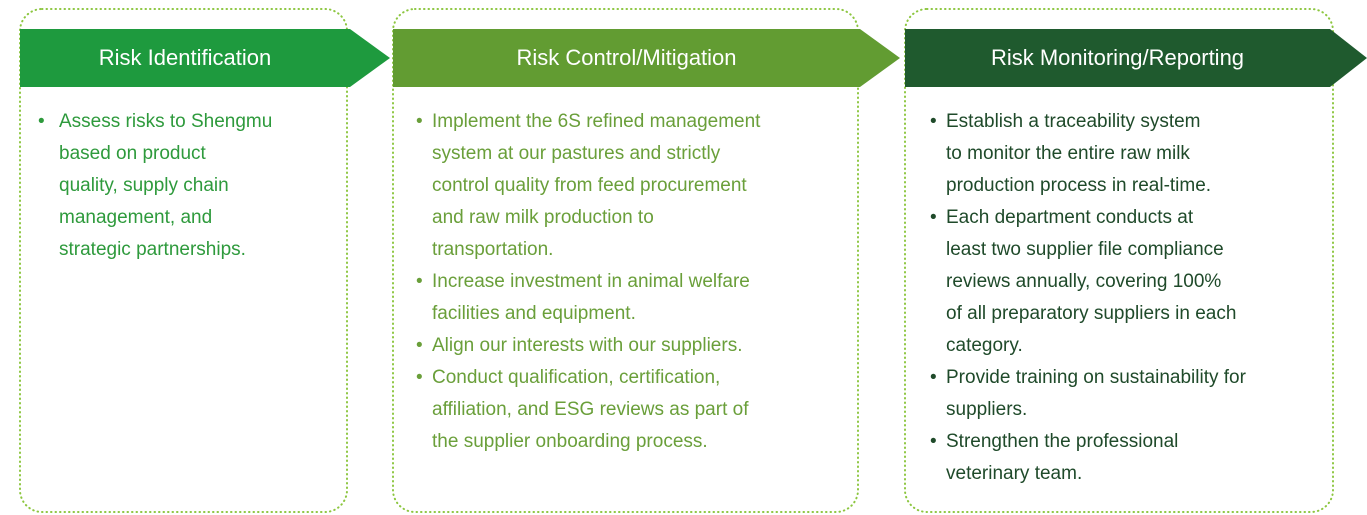  What do you see at coordinates (1073, 121) in the screenshot?
I see `item-line: Establish a traceability system` at bounding box center [1073, 121].